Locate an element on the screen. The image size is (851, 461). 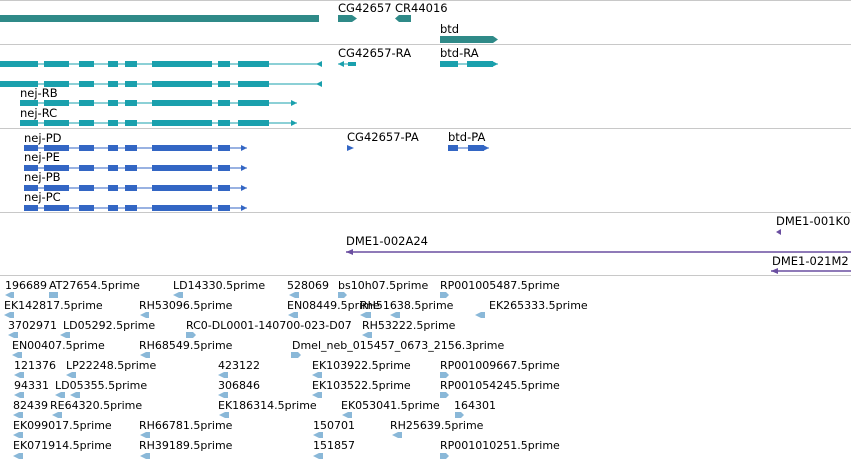
est-label: RH25639.5prime is located at coordinates (437, 425).